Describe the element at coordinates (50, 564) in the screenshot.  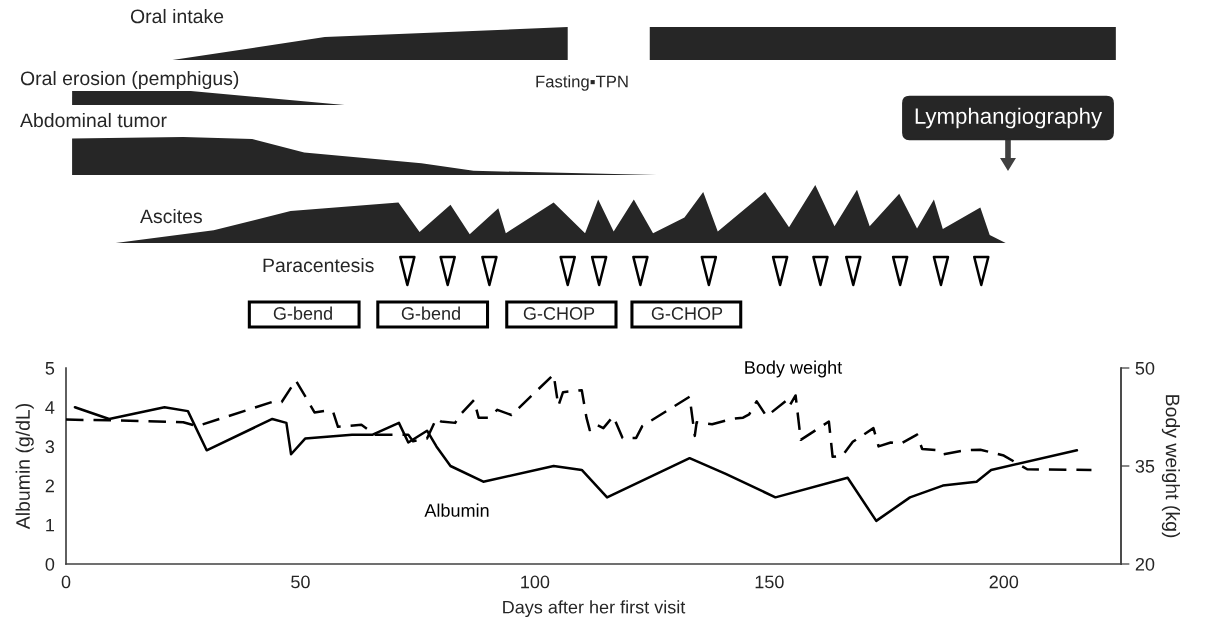
I see `y-tick-label: 0` at that location.